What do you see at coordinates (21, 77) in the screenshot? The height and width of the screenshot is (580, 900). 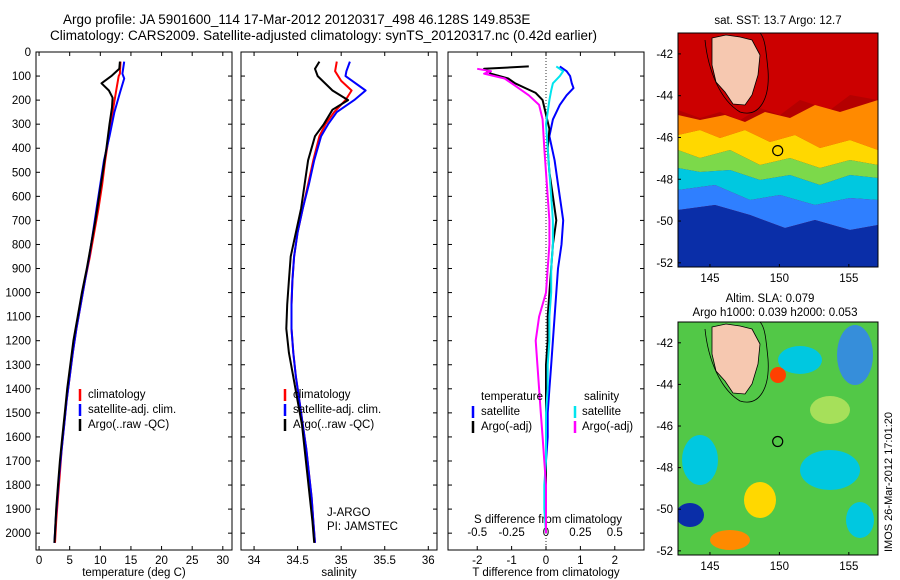 I see `y-tick-label: 100` at bounding box center [21, 77].